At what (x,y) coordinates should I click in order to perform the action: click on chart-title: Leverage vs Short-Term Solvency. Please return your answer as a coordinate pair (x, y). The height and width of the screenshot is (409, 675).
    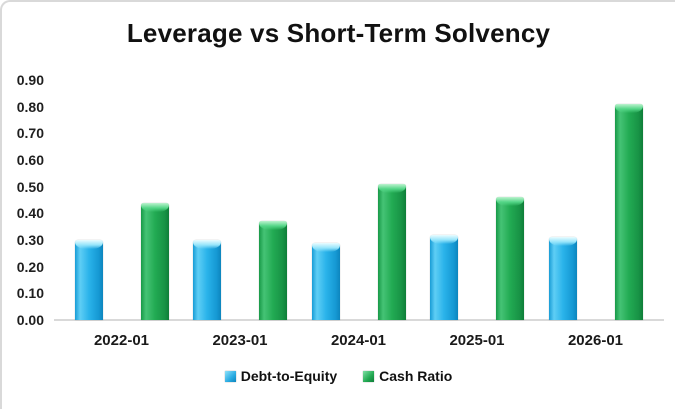
    Looking at the image, I should click on (338, 33).